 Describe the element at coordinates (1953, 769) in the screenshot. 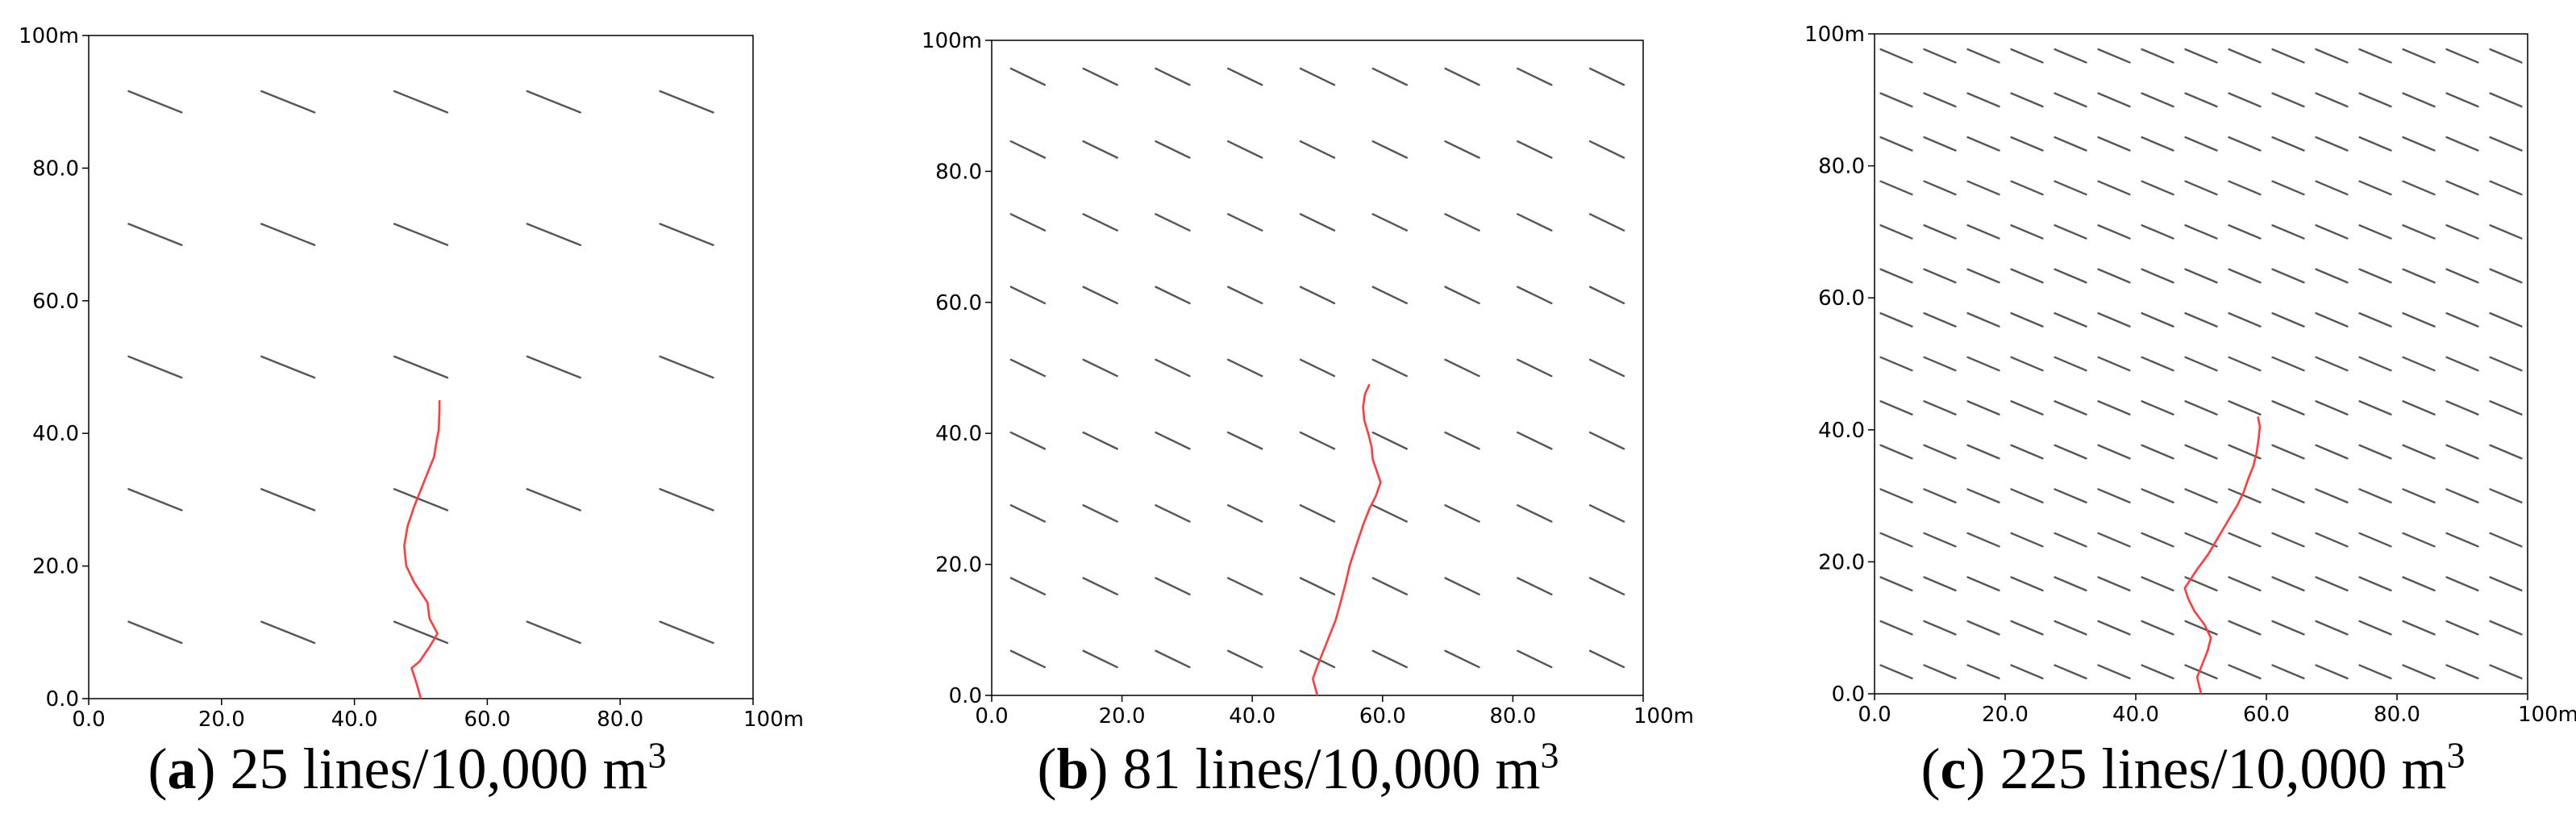

I see `caption-c-letter: c` at that location.